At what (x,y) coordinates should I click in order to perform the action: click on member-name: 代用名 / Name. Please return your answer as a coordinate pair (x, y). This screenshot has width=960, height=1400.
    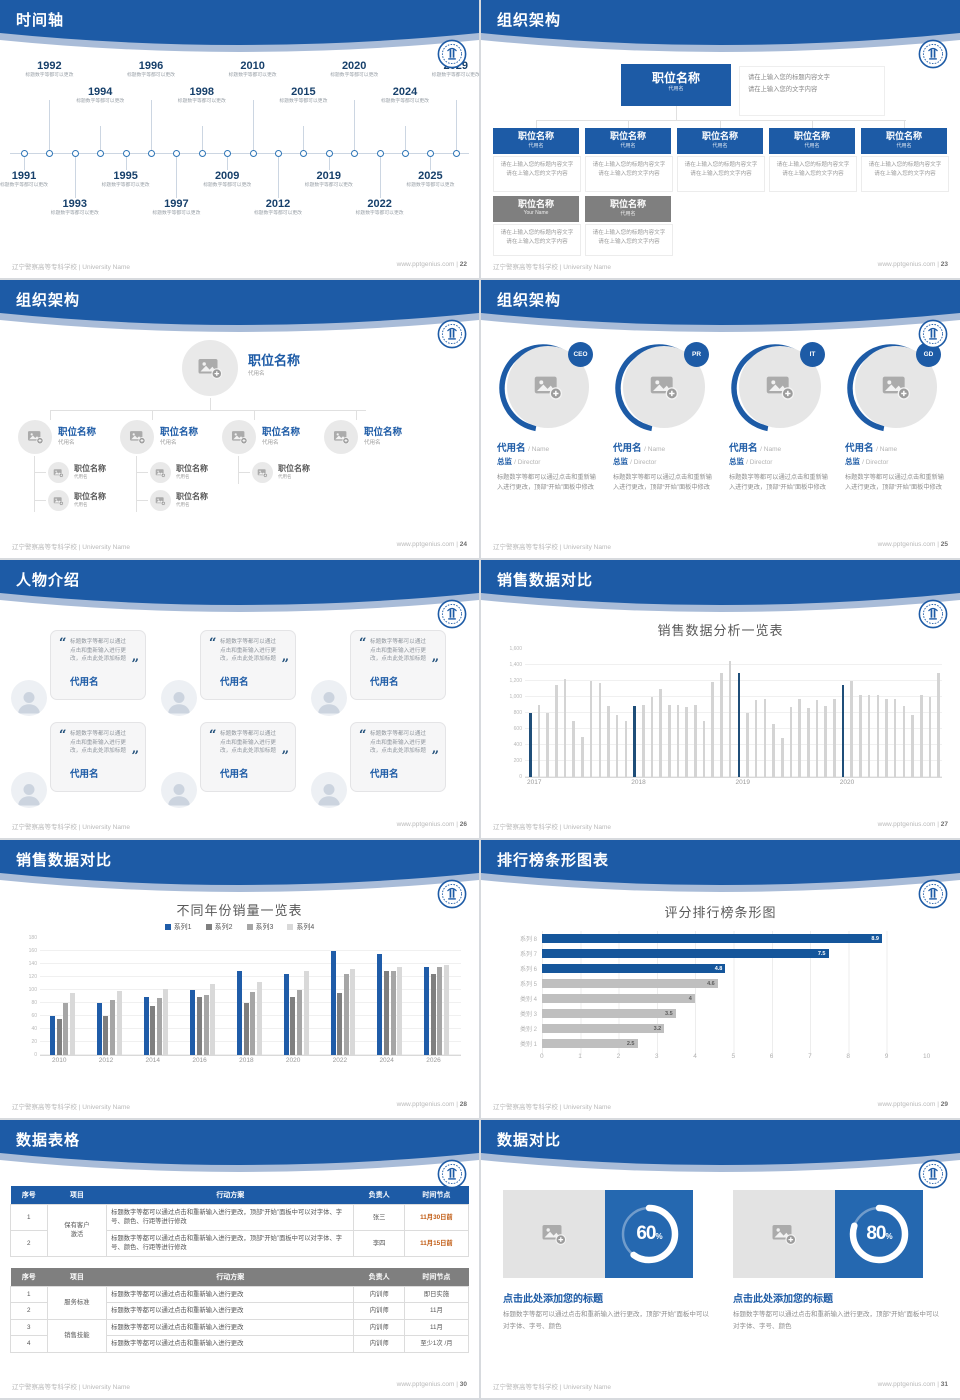
    Looking at the image, I should click on (896, 447).